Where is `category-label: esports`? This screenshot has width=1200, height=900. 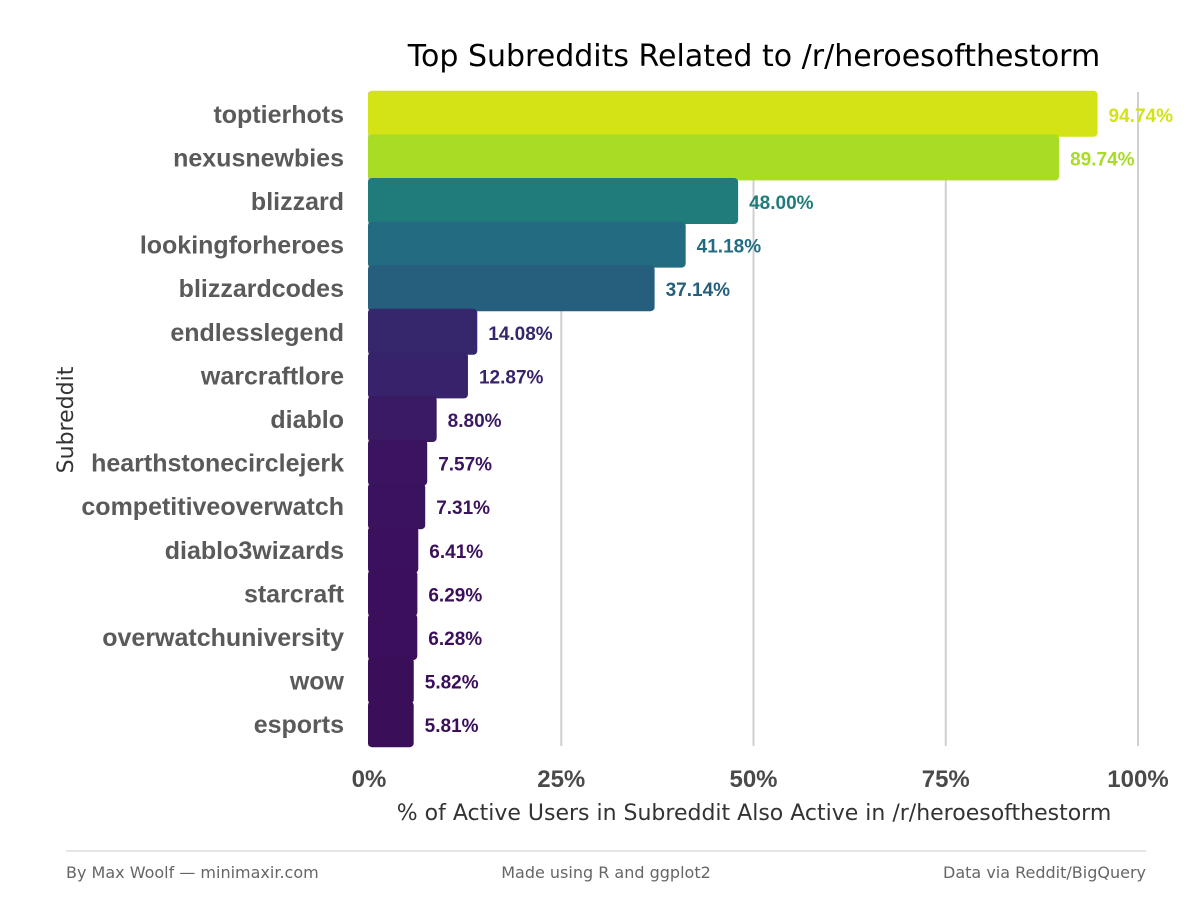
category-label: esports is located at coordinates (299, 725).